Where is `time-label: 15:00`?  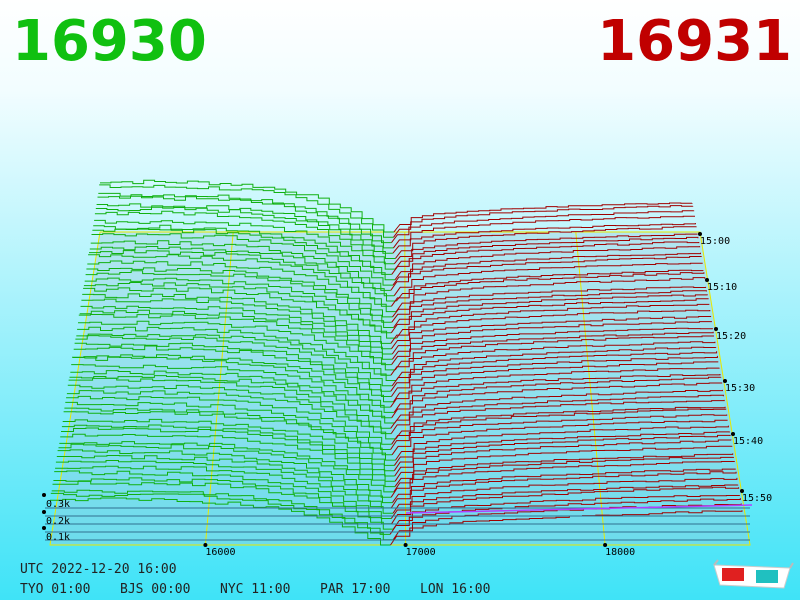 time-label: 15:00 is located at coordinates (715, 241).